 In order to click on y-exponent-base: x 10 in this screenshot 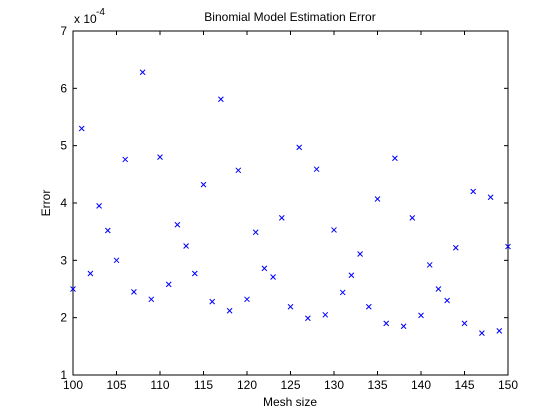, I will do `click(85, 19)`.